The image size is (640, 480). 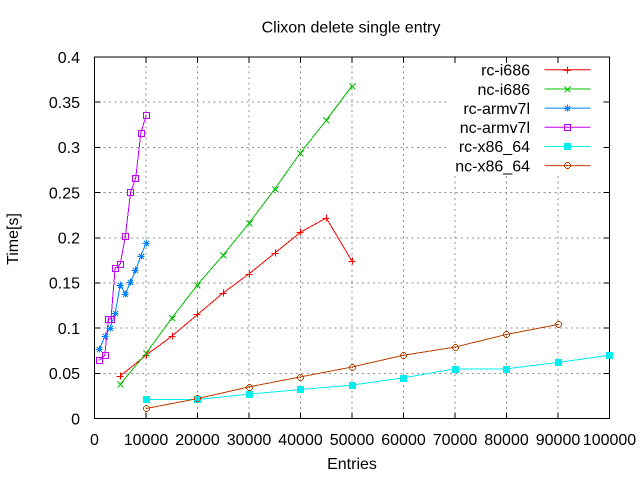 I want to click on svg-text: Time[s], so click(x=13, y=239).